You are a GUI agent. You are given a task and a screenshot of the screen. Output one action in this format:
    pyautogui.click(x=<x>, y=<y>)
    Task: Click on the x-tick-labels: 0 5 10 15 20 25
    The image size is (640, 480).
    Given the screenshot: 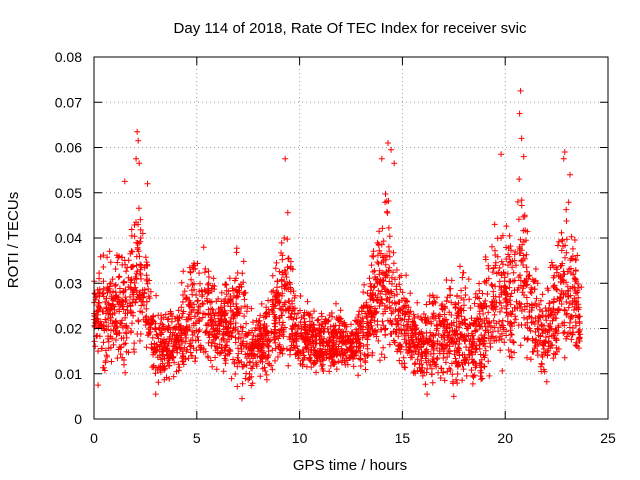 What is the action you would take?
    pyautogui.click(x=353, y=438)
    